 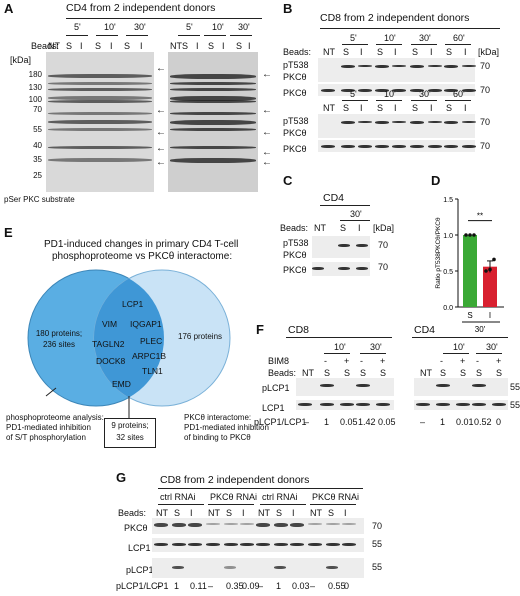 What do you see at coordinates (301, 586) in the screenshot?
I see `panel-g-ratio-value: 0.03` at bounding box center [301, 586].